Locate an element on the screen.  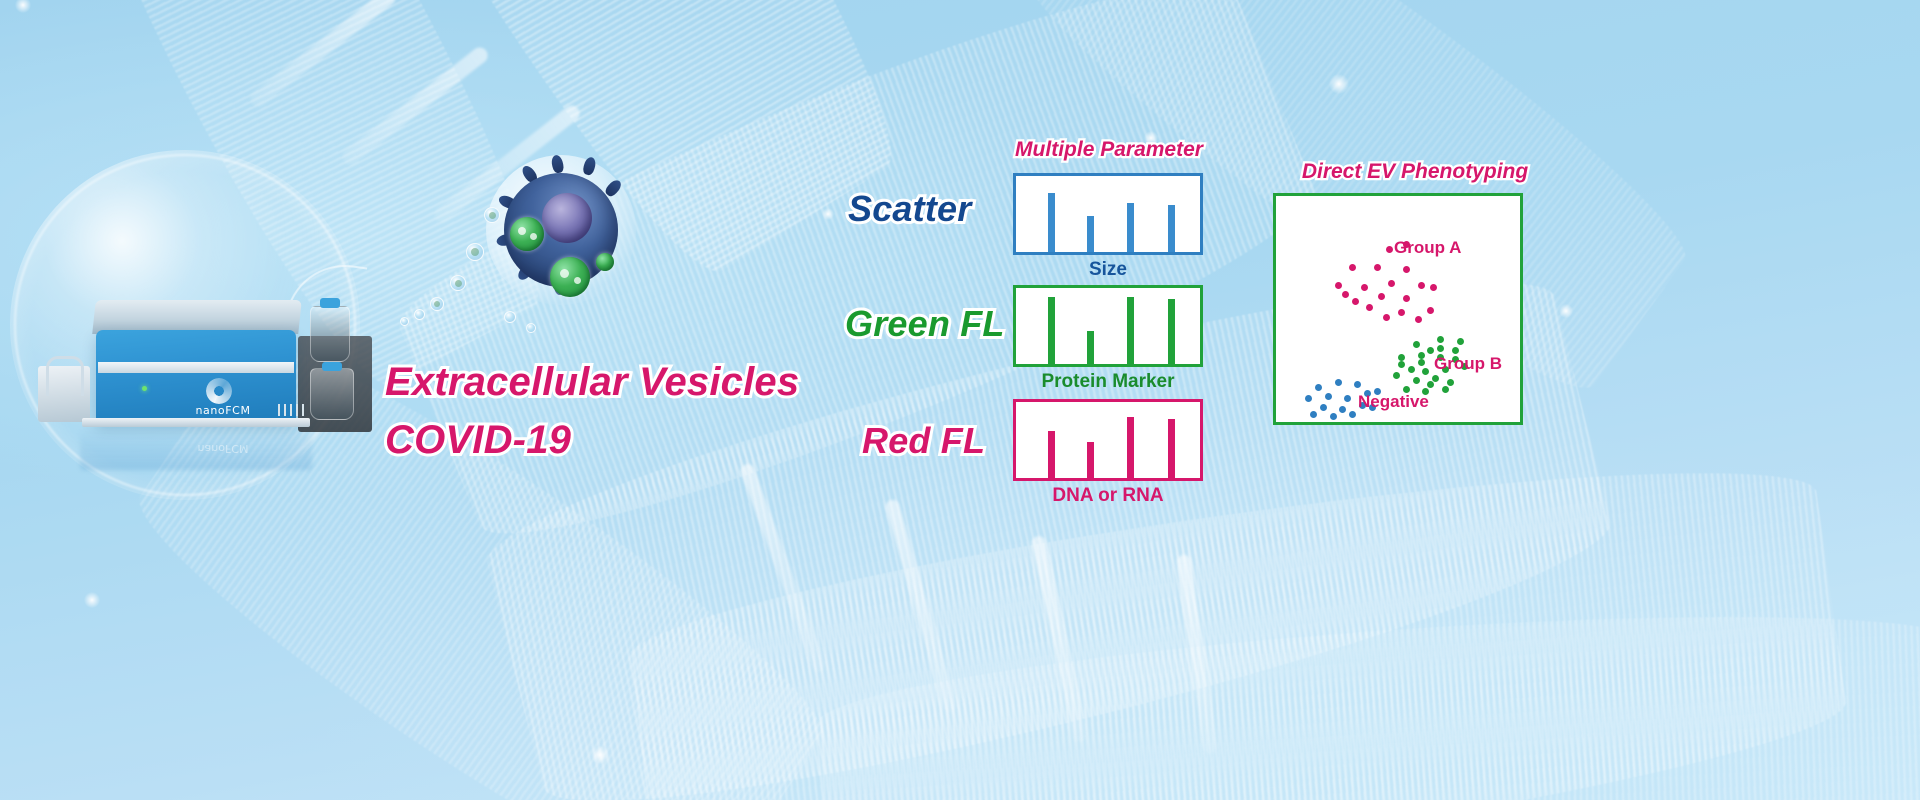
green-fl-histogram-panel: Protein Marker is located at coordinates (1108, 339).